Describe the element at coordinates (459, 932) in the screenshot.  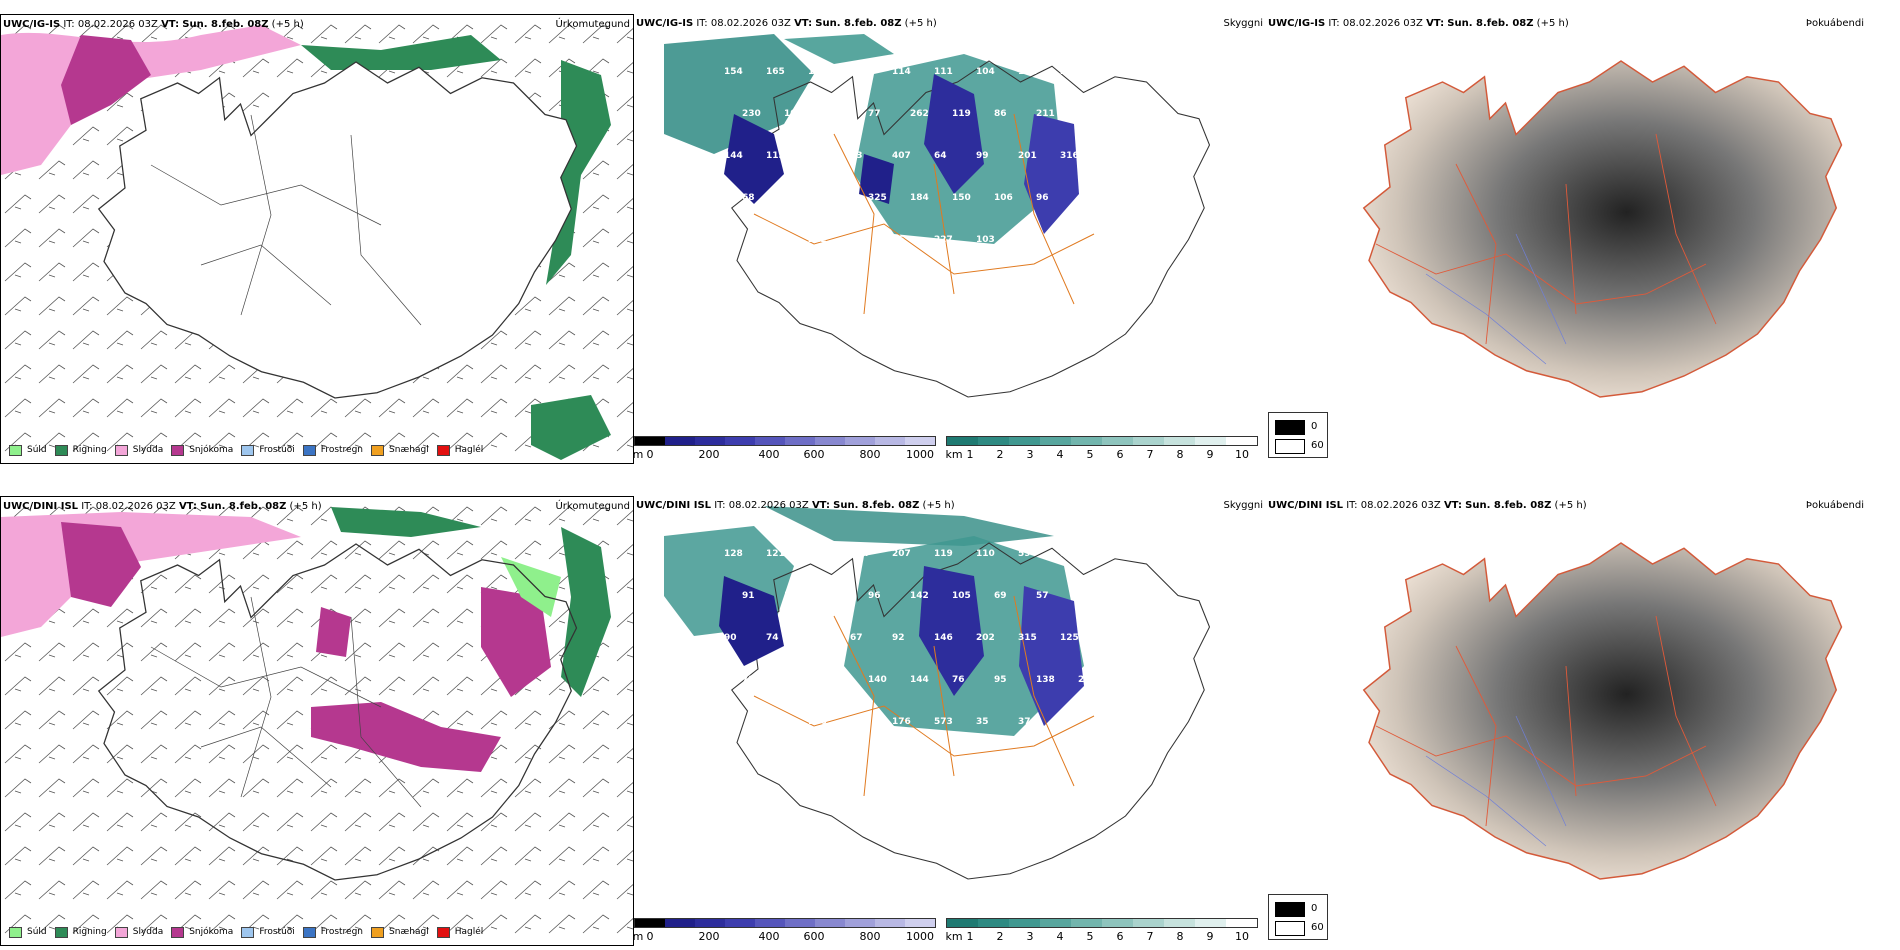
I see `legend-item: Haglél` at that location.